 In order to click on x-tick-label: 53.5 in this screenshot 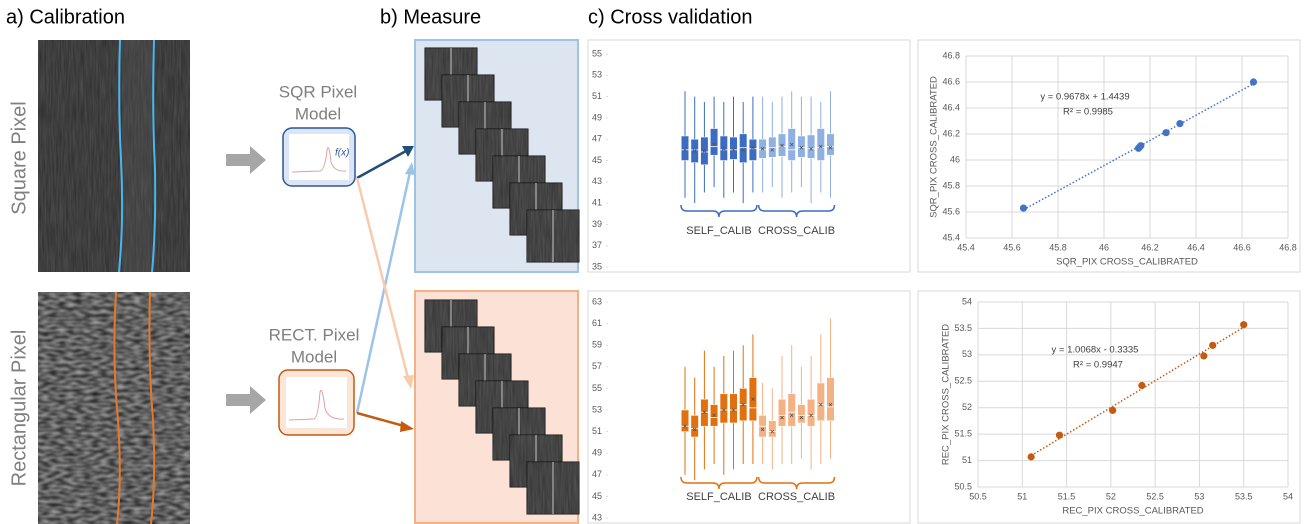, I will do `click(1244, 496)`.